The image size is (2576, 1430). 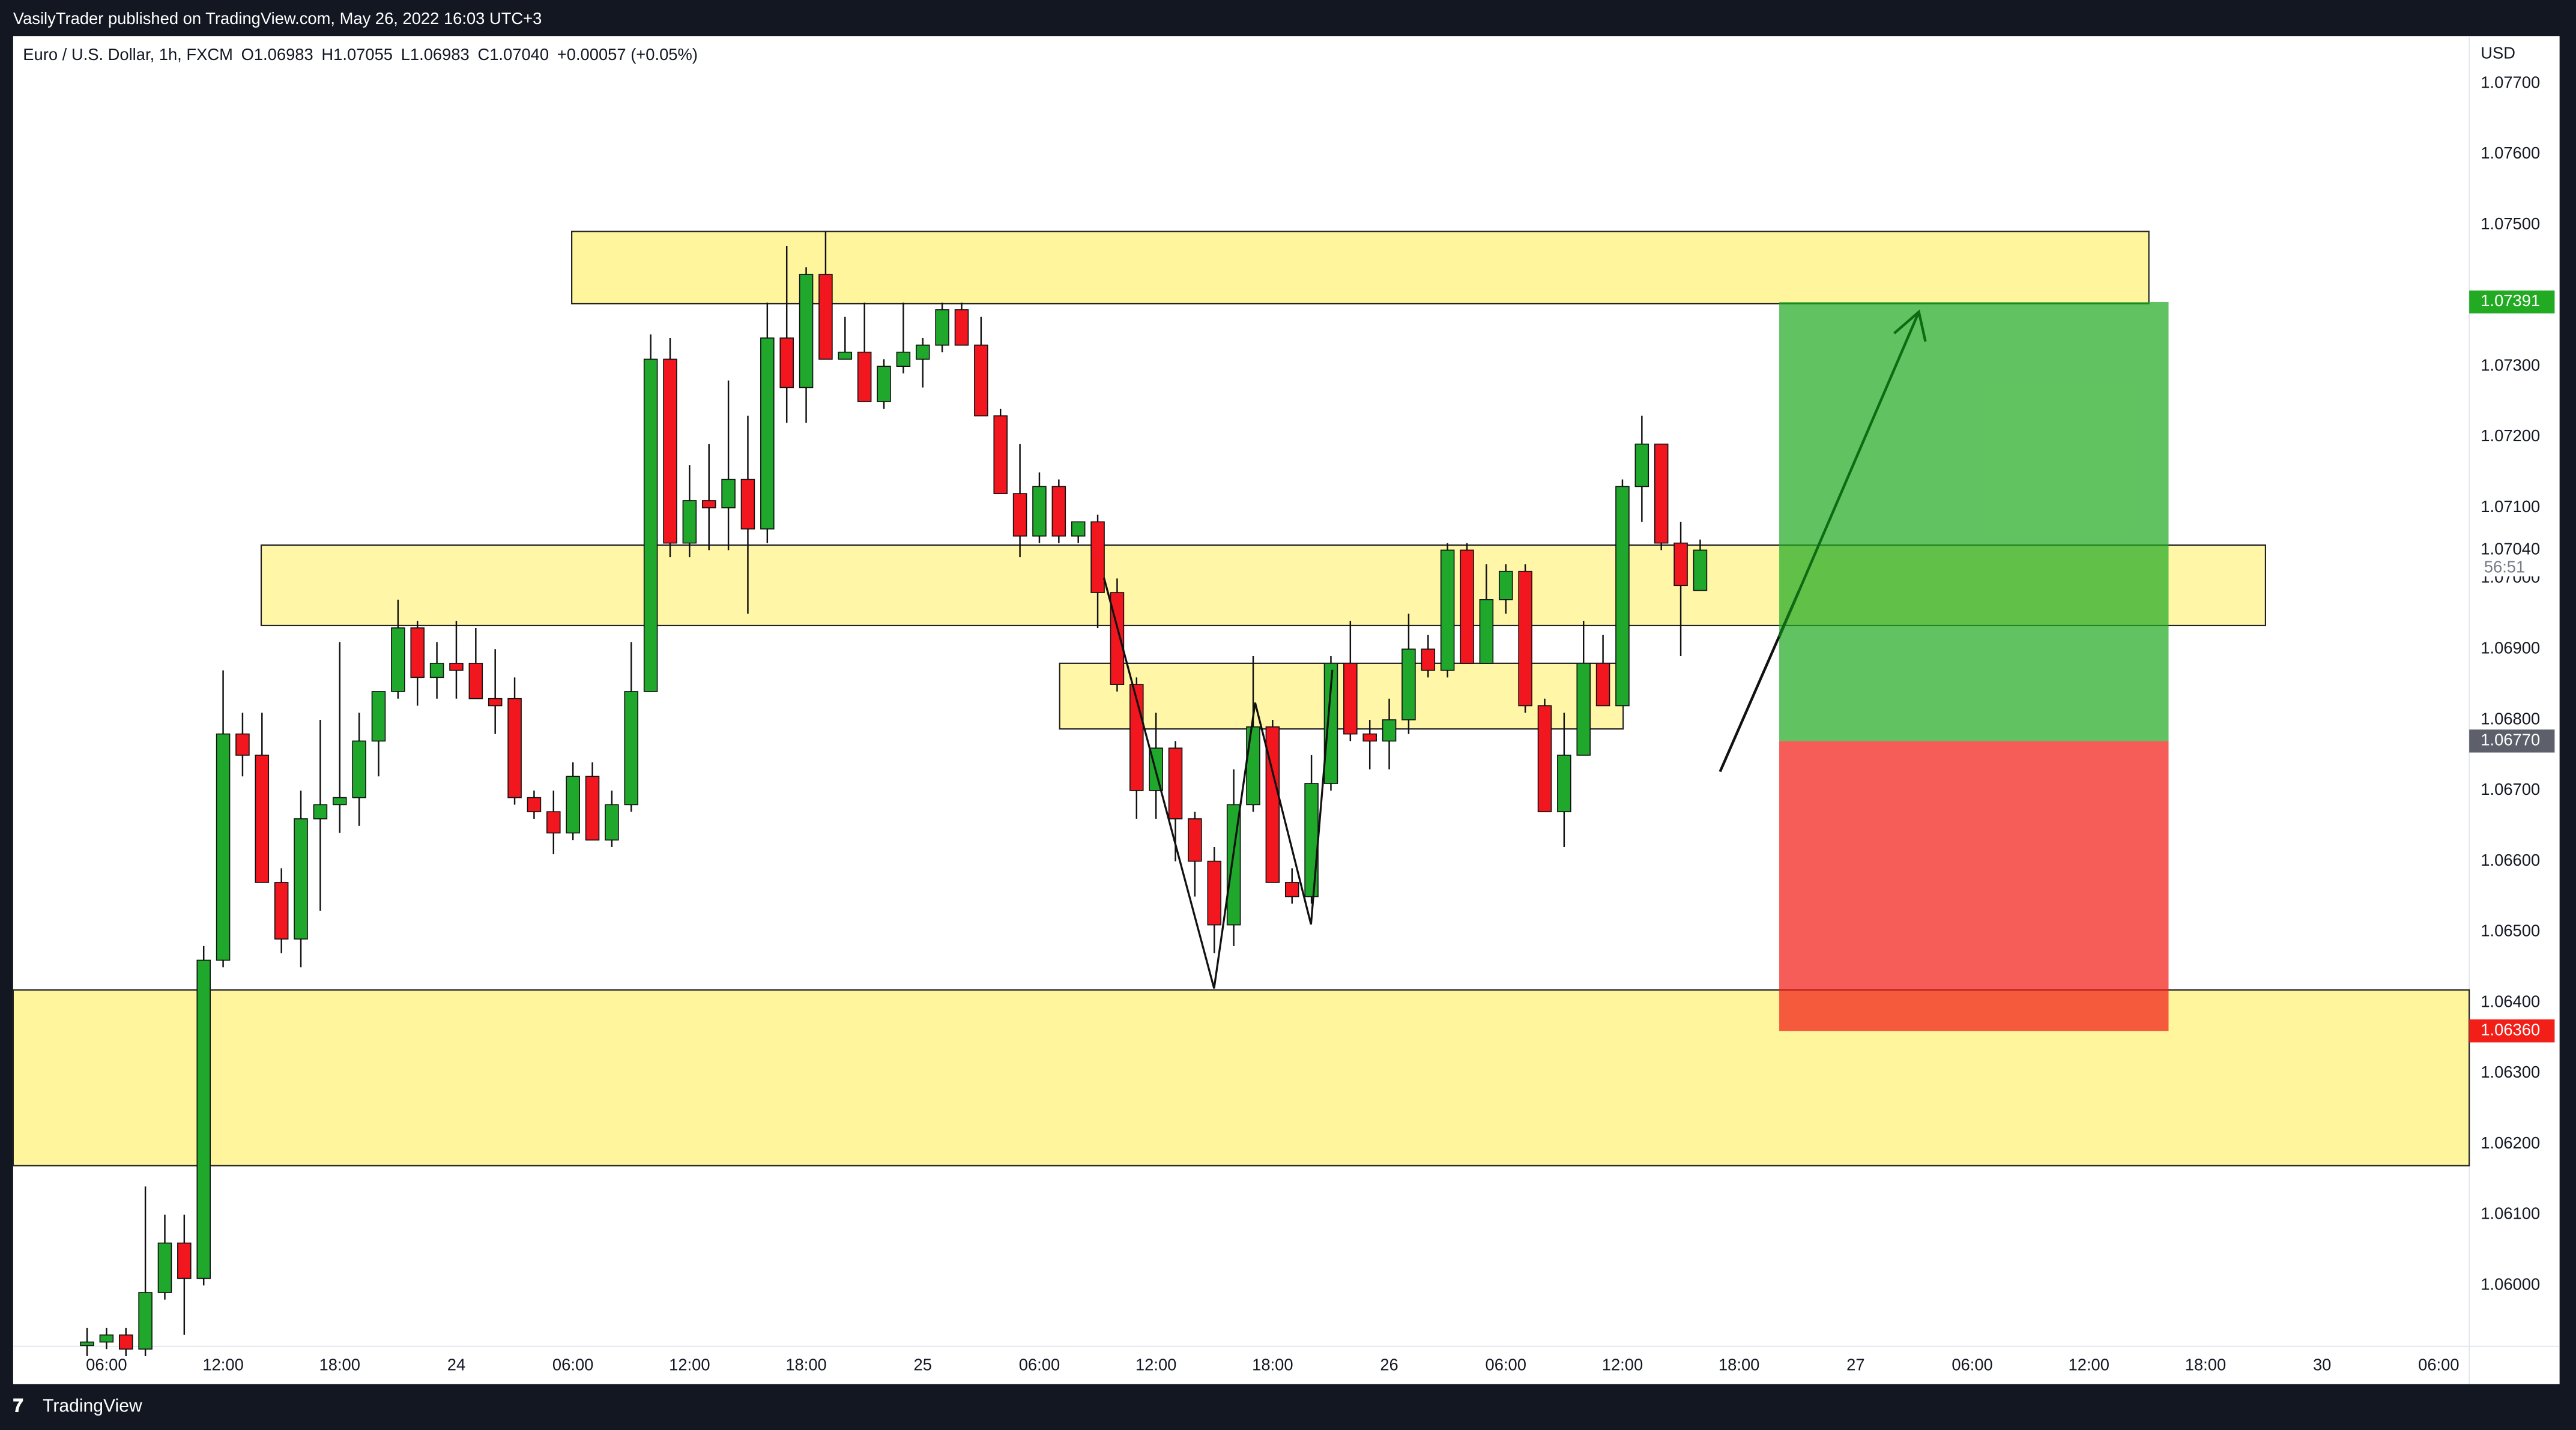 I want to click on arrow-head, so click(x=1910, y=325).